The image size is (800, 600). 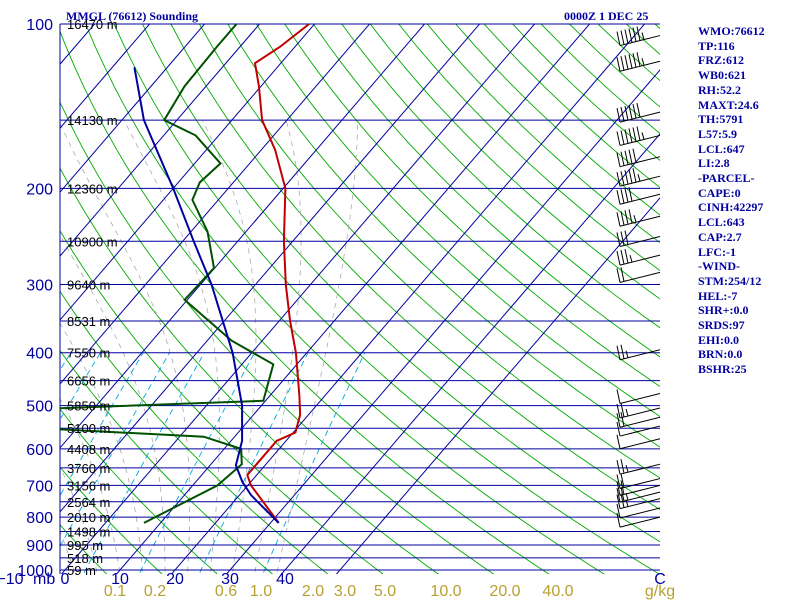 What do you see at coordinates (717, 133) in the screenshot?
I see `stat-line: L57:5.9` at bounding box center [717, 133].